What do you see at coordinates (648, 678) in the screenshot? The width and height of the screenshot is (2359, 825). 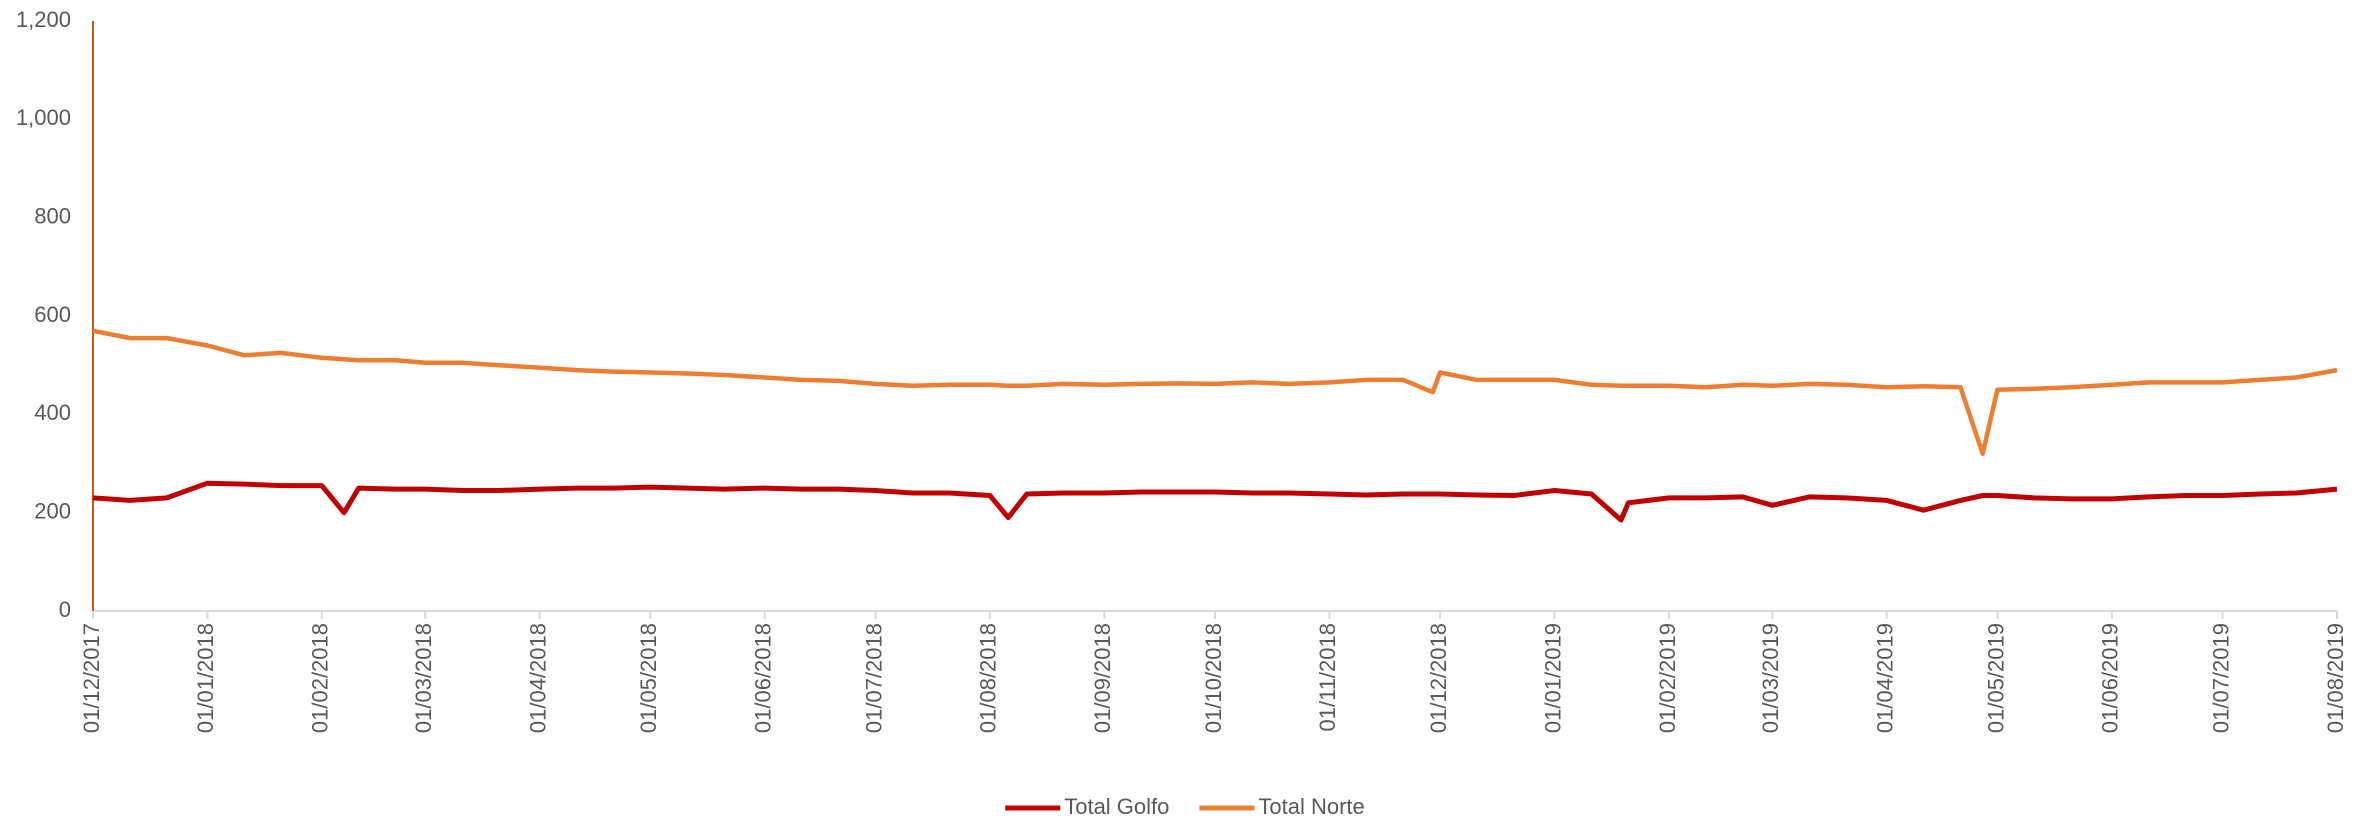 I see `x-tick-label: 01/05/2018` at bounding box center [648, 678].